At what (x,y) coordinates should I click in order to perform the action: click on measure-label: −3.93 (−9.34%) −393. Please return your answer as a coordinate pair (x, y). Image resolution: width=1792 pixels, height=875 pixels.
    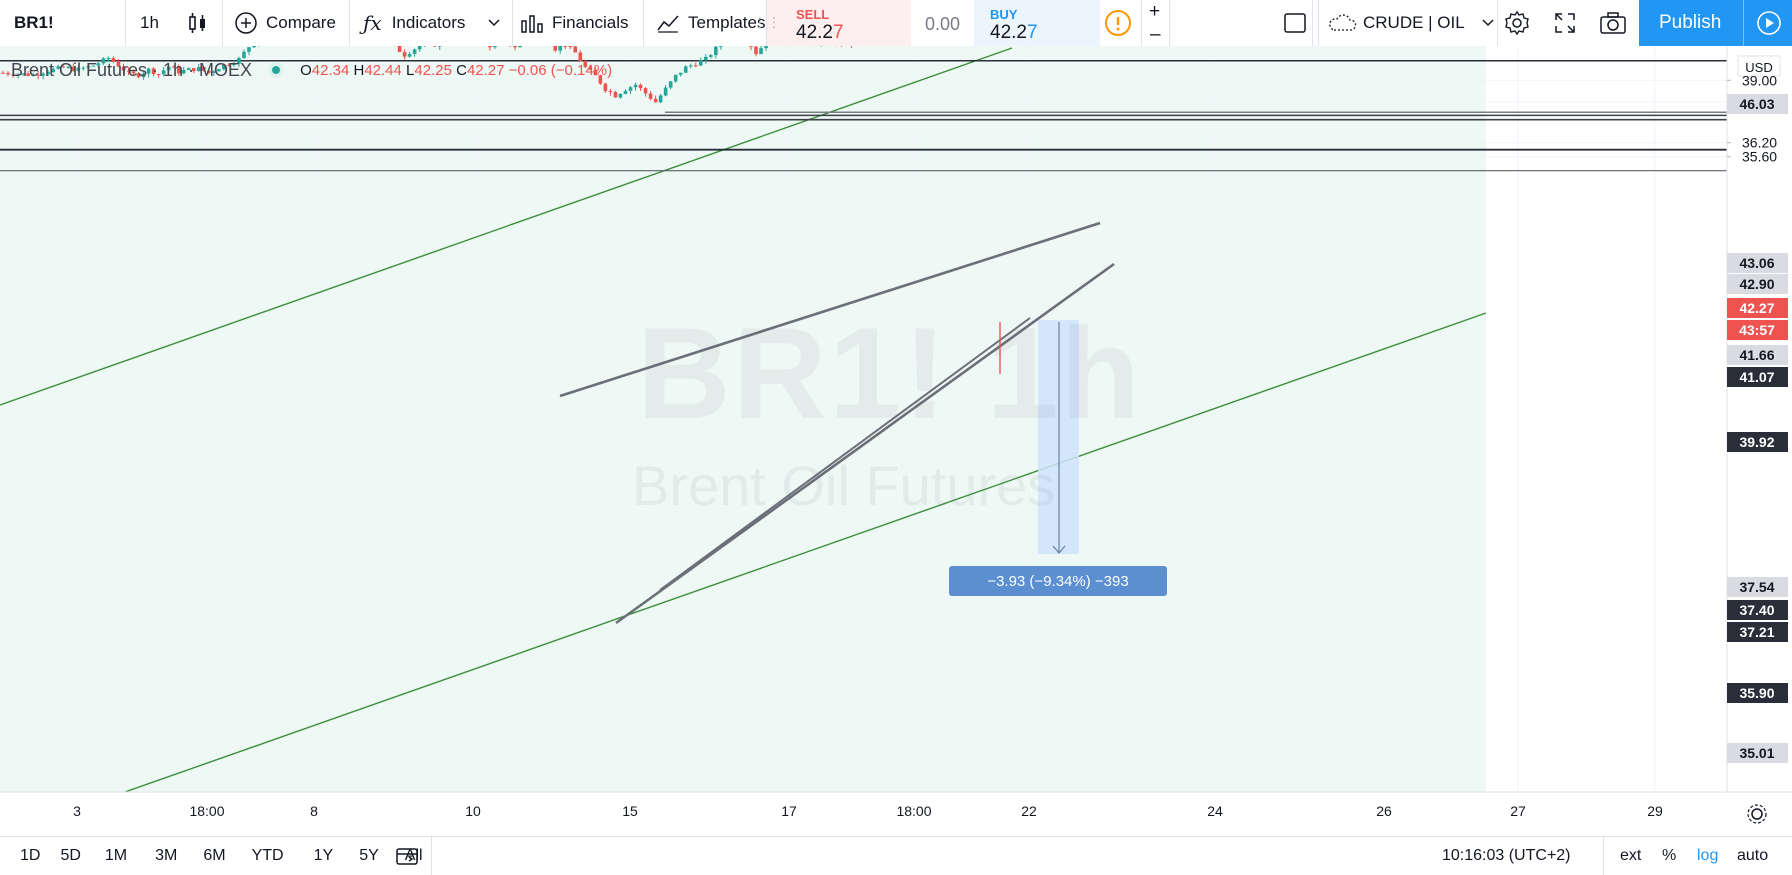
    Looking at the image, I should click on (1058, 581).